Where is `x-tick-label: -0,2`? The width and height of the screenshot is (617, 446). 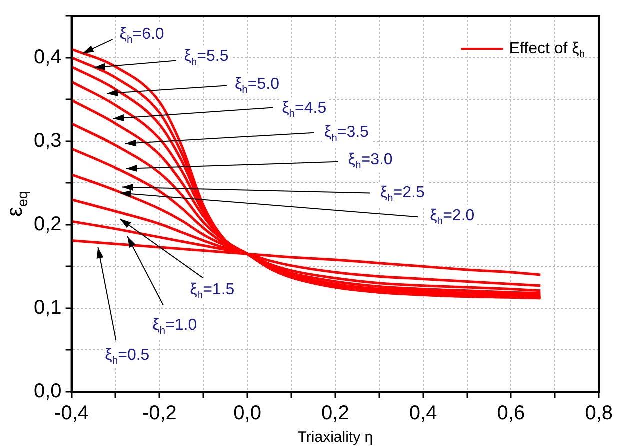
x-tick-label: -0,2 is located at coordinates (159, 413).